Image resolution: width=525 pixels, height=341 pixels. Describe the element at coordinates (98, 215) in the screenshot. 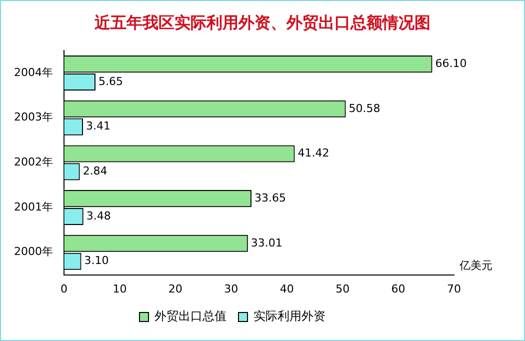

I see `data-label: 3.48` at that location.